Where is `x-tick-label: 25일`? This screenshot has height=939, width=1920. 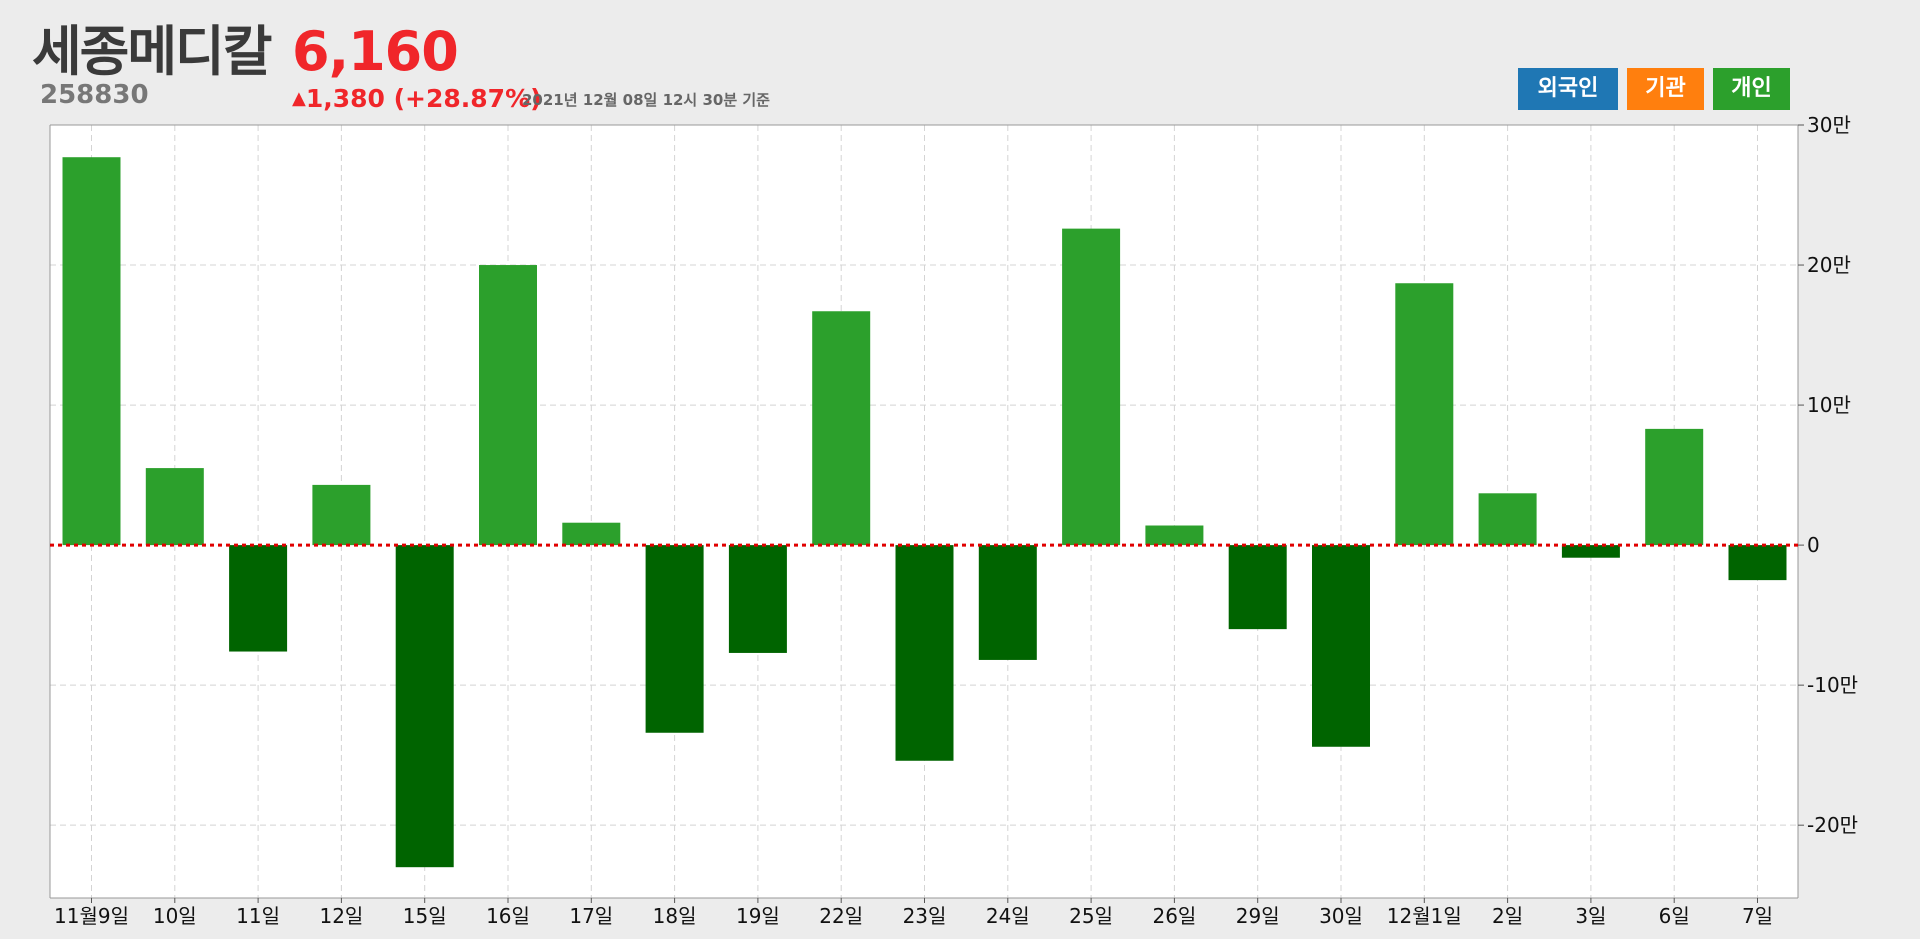 x-tick-label: 25일 is located at coordinates (1091, 916).